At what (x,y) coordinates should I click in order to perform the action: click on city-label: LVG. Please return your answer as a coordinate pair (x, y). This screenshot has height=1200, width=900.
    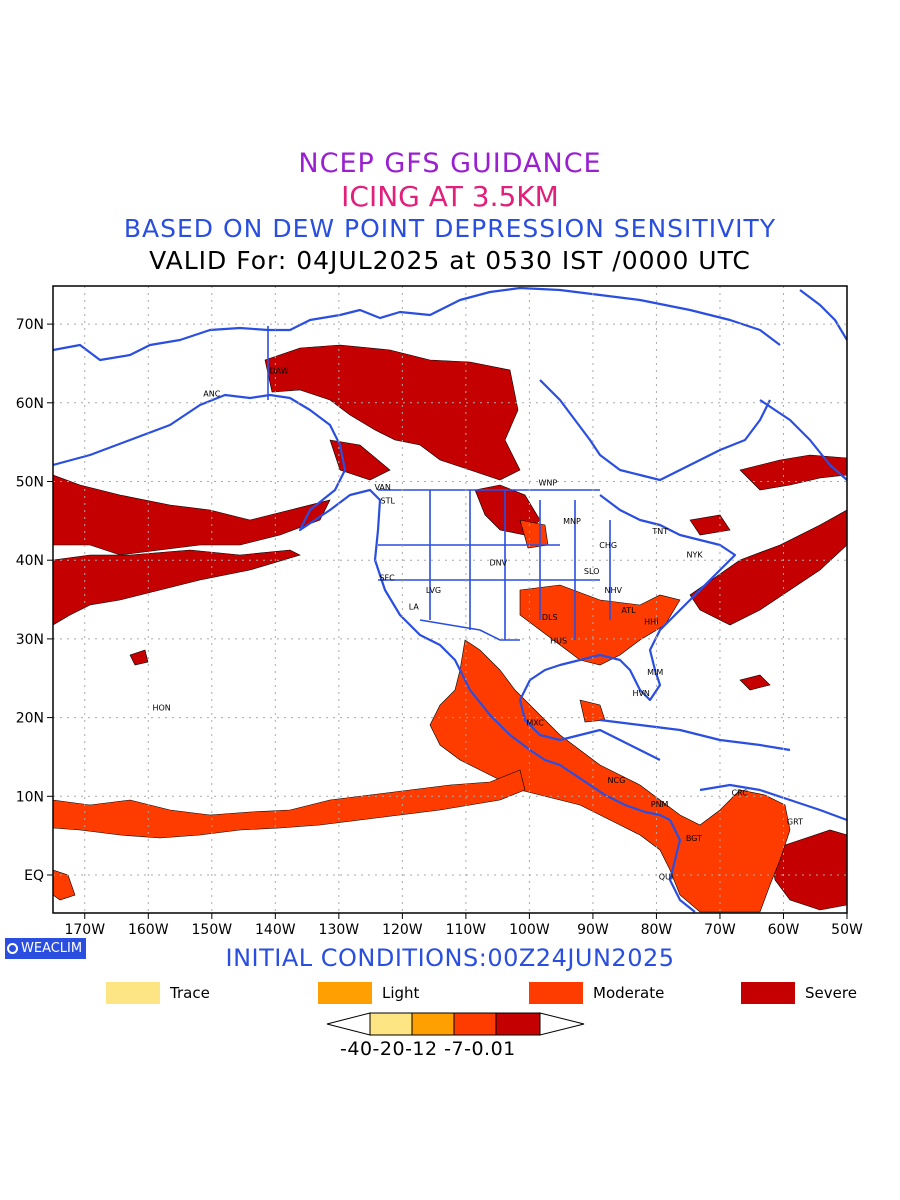
    Looking at the image, I should click on (433, 590).